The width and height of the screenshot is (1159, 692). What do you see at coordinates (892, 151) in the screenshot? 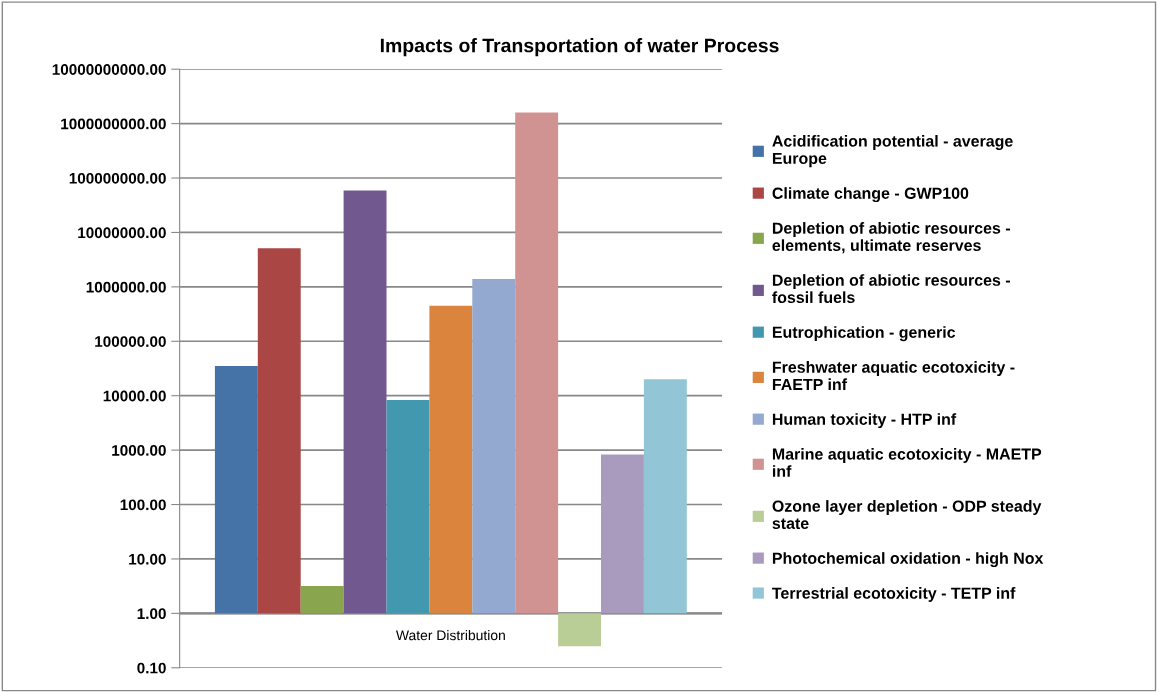
I see `legend-label: Acidification potential - average Europe` at bounding box center [892, 151].